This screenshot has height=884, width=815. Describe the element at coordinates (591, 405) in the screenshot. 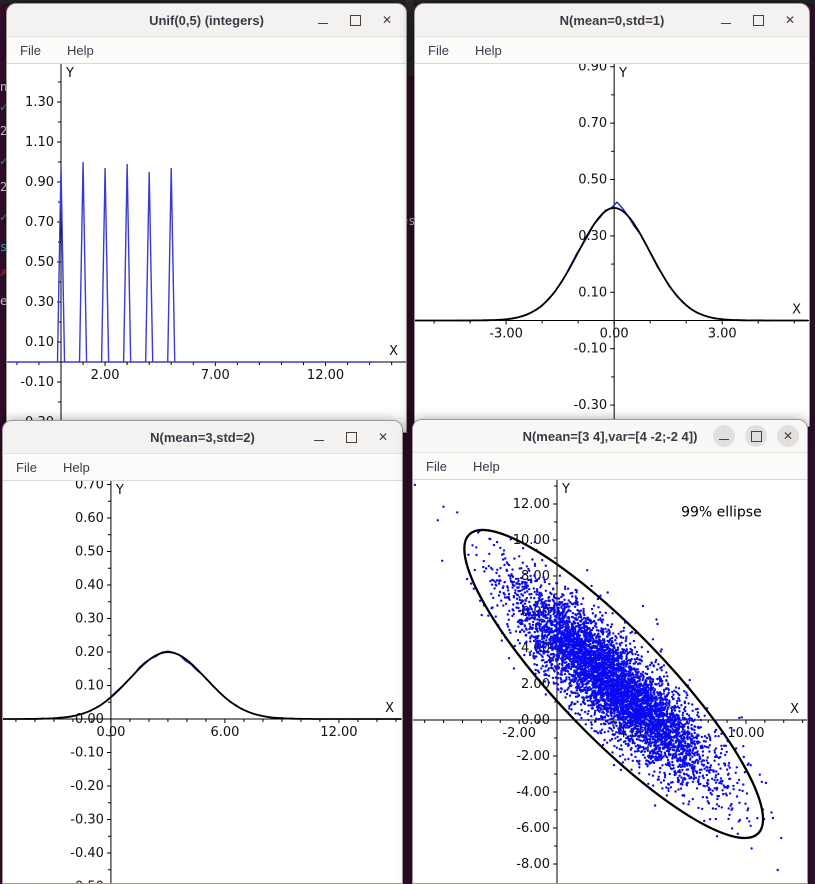

I see `svg-text: -0.30` at that location.